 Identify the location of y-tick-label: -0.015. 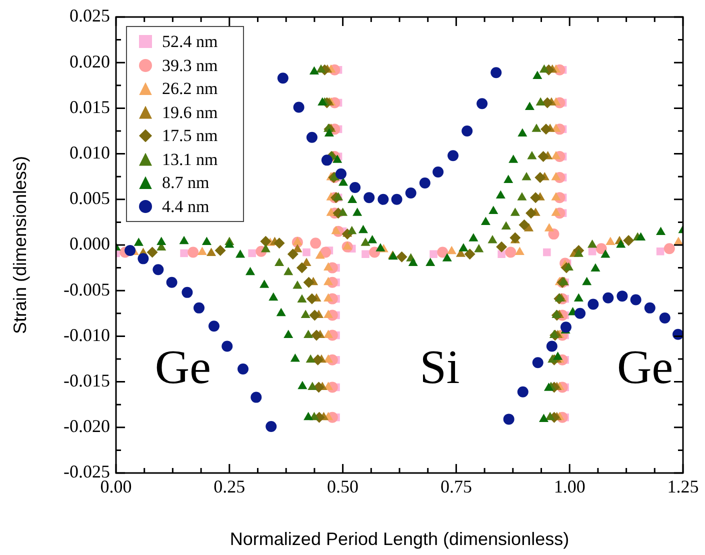
(87, 380).